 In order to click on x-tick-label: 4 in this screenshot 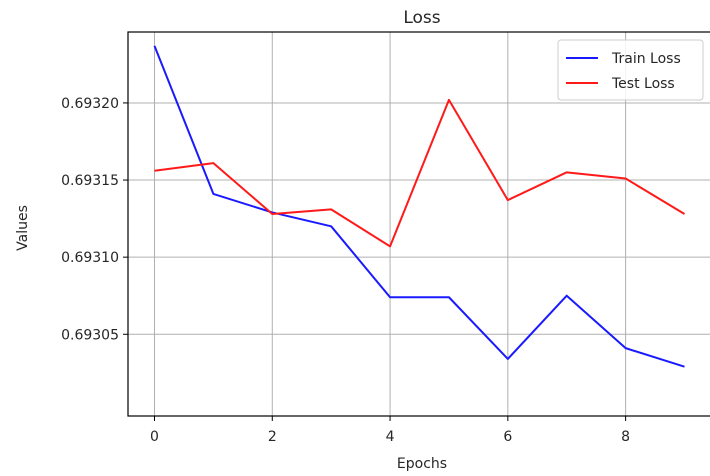, I will do `click(390, 437)`.